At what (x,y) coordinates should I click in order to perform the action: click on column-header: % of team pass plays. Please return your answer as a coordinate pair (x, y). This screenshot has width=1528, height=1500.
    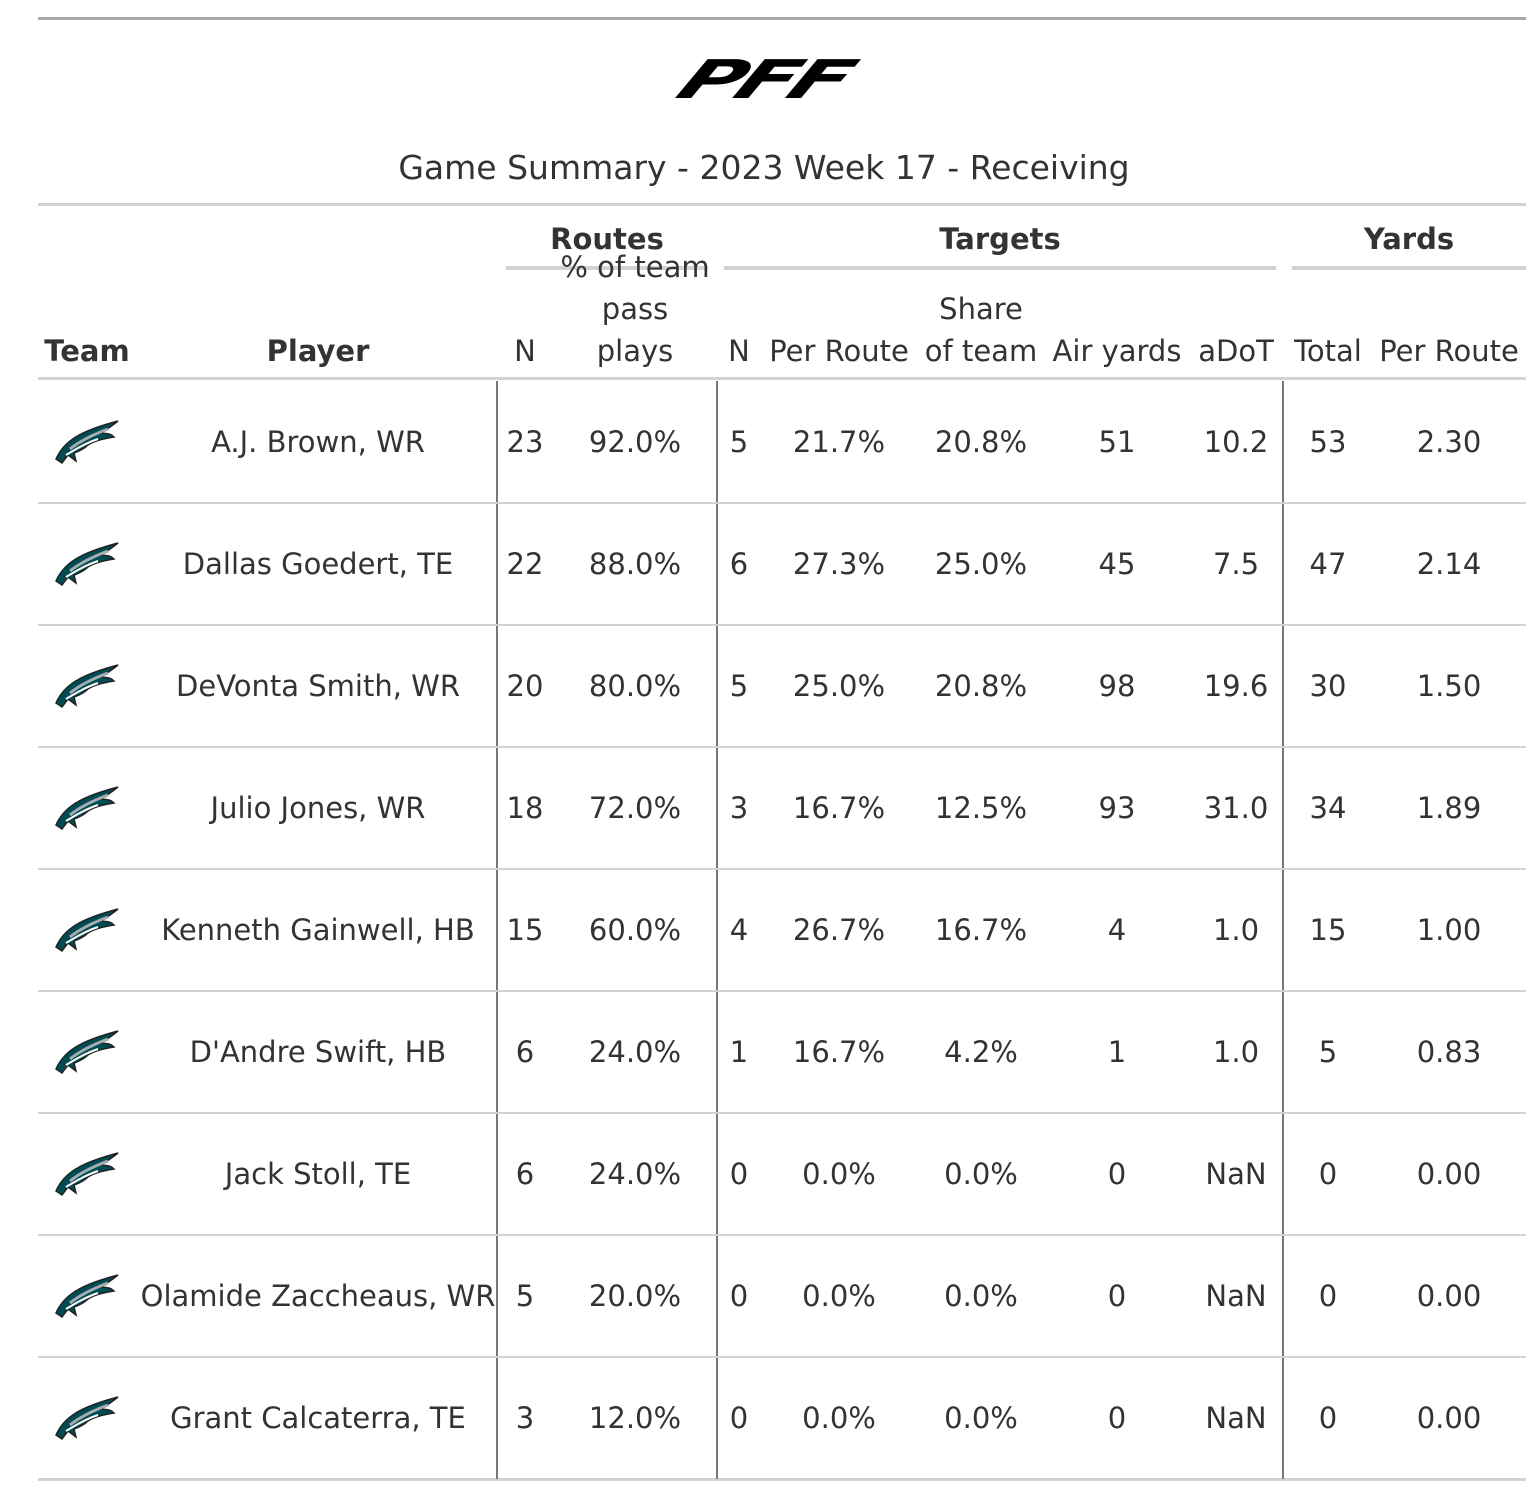
    Looking at the image, I should click on (635, 309).